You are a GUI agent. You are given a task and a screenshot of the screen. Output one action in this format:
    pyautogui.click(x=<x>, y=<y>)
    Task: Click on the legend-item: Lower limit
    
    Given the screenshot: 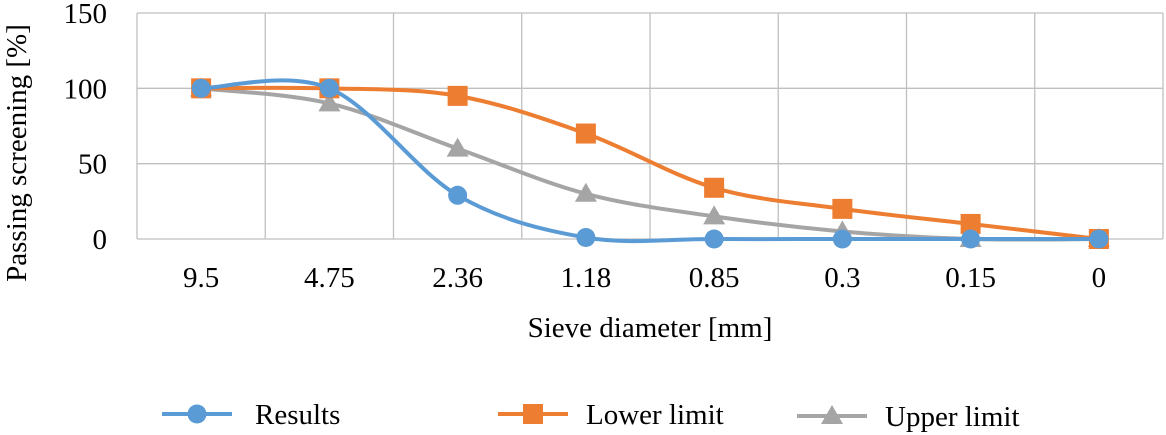 What is the action you would take?
    pyautogui.click(x=611, y=415)
    